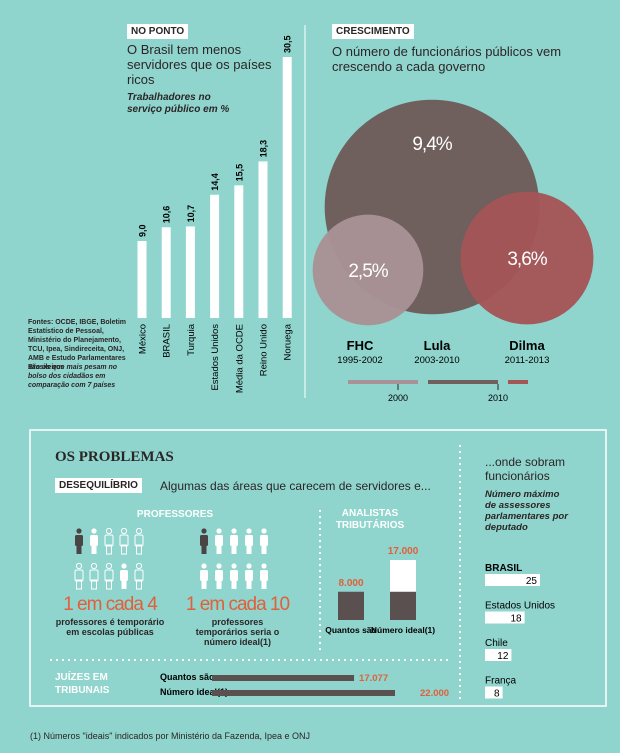 Image resolution: width=620 pixels, height=753 pixels. I want to click on value-label: 9,0, so click(143, 230).